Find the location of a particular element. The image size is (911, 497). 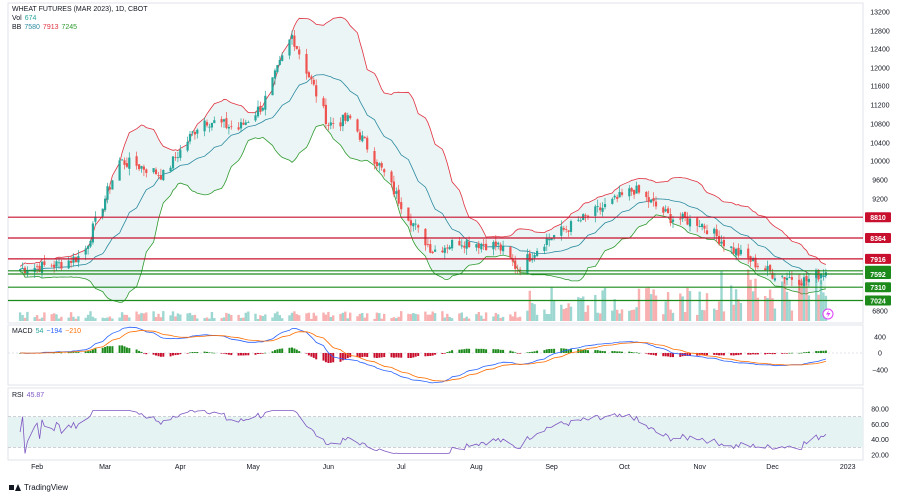

month-label: Aug is located at coordinates (476, 467).